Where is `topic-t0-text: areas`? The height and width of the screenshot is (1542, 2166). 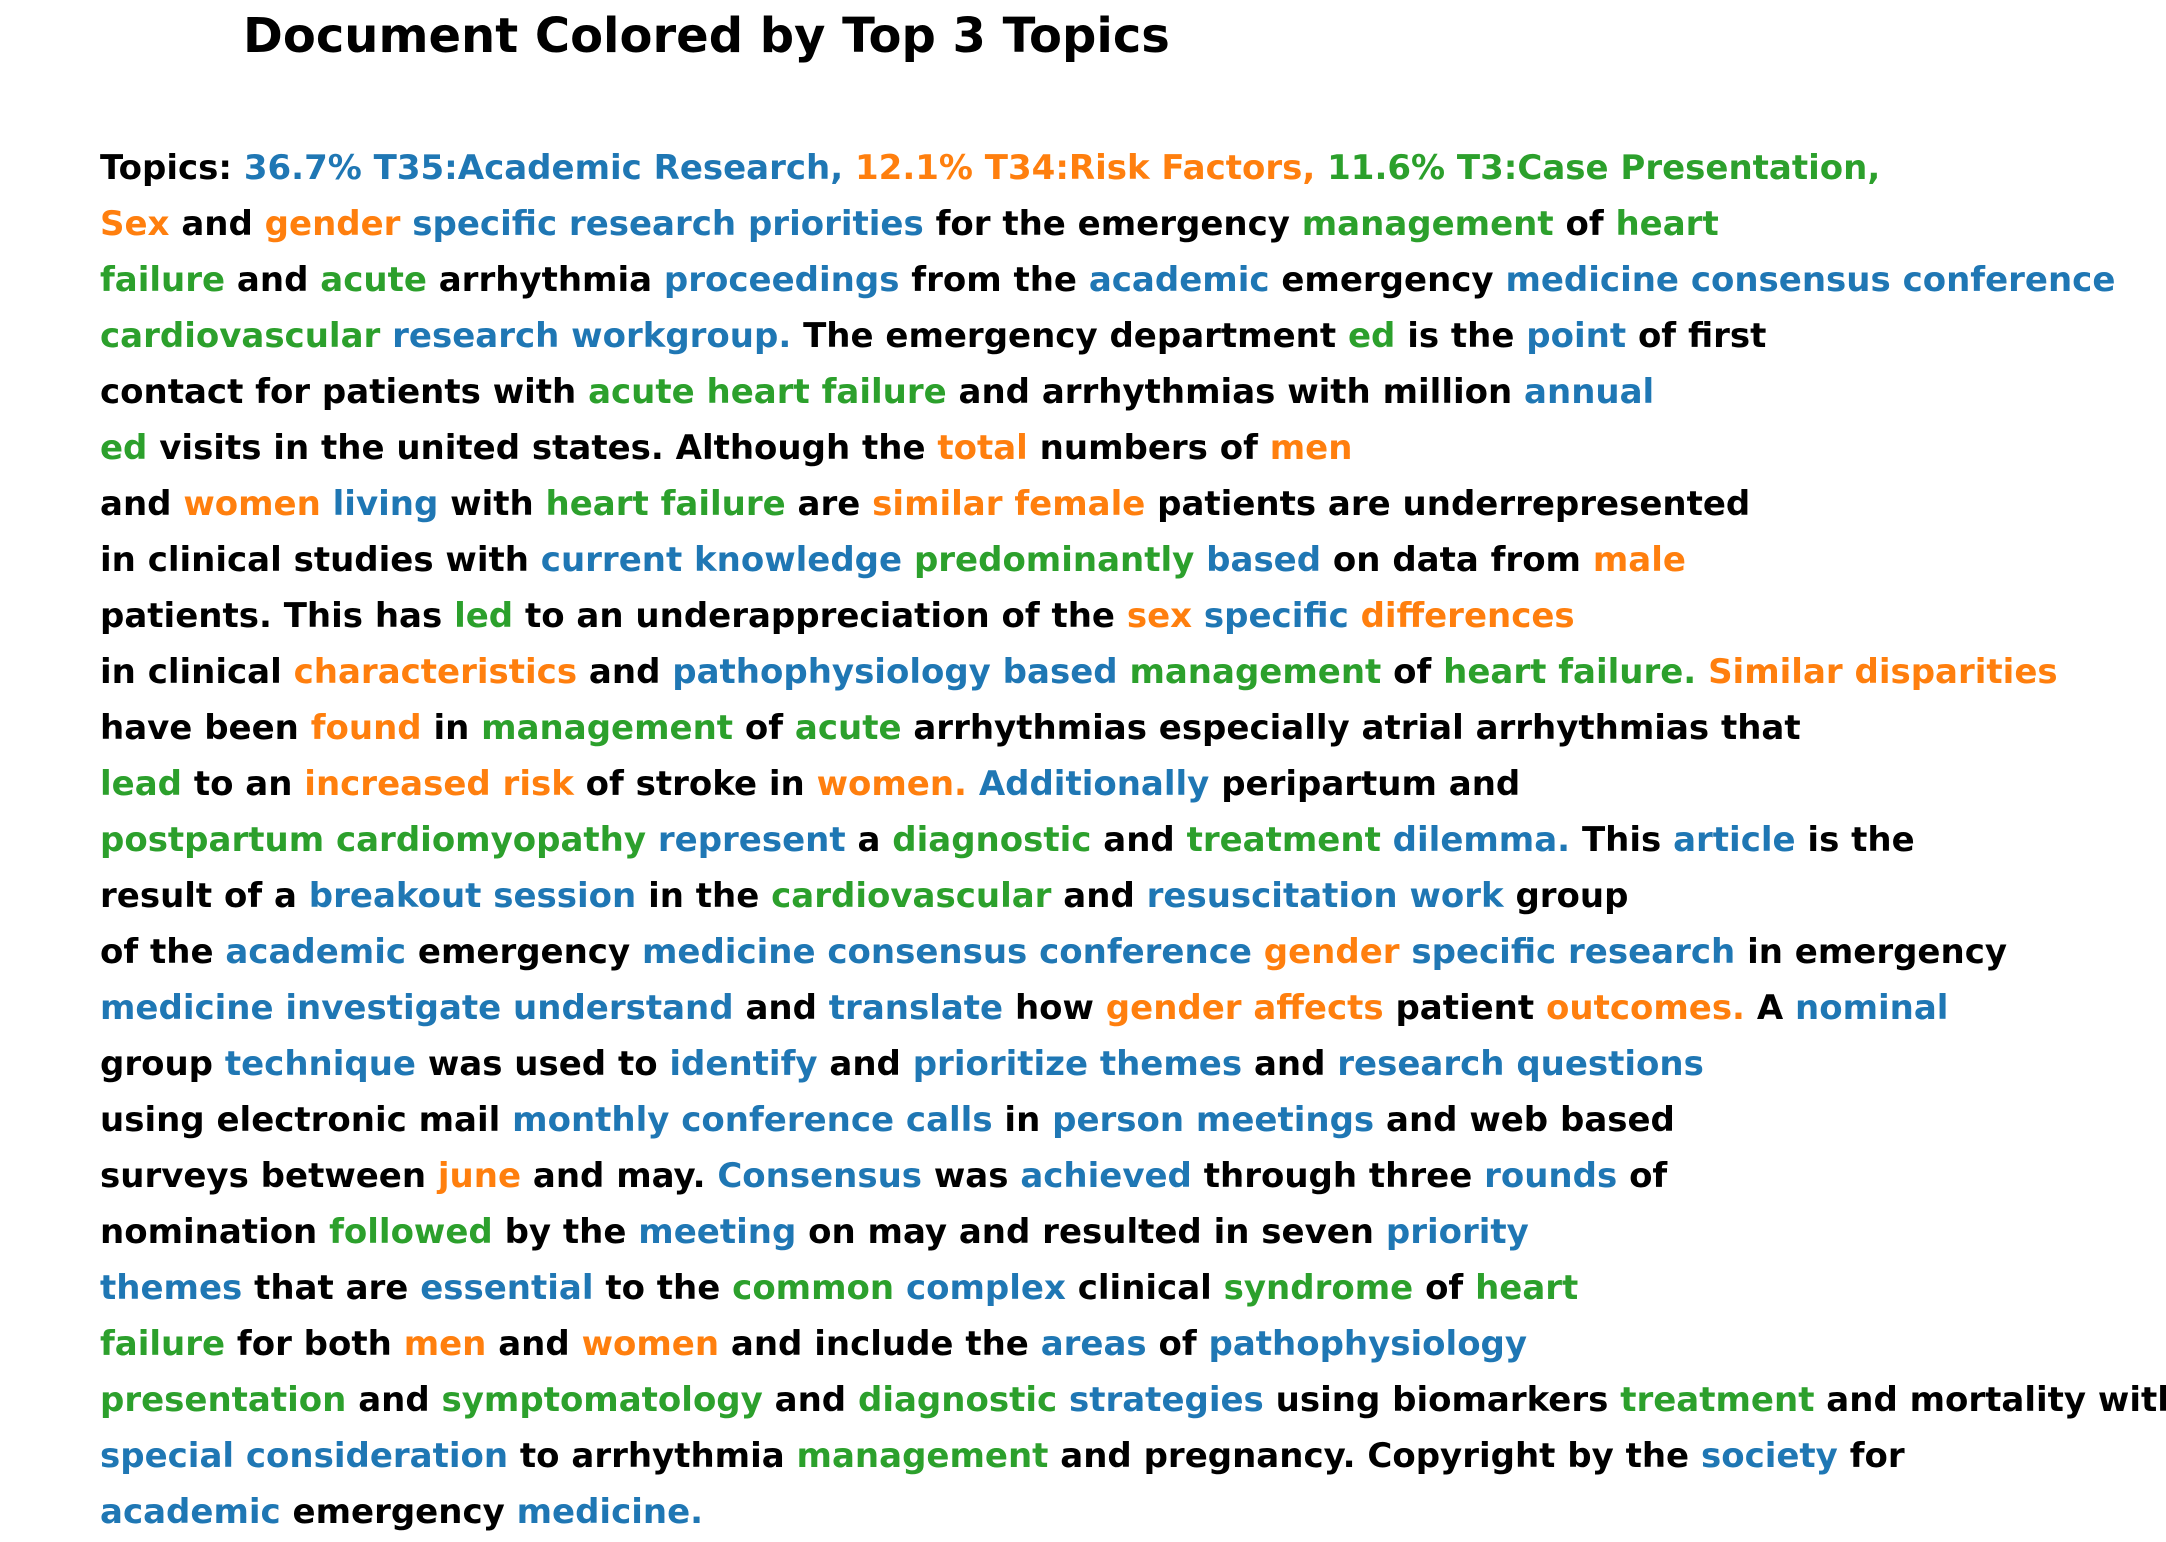 topic-t0-text: areas is located at coordinates (1093, 1344).